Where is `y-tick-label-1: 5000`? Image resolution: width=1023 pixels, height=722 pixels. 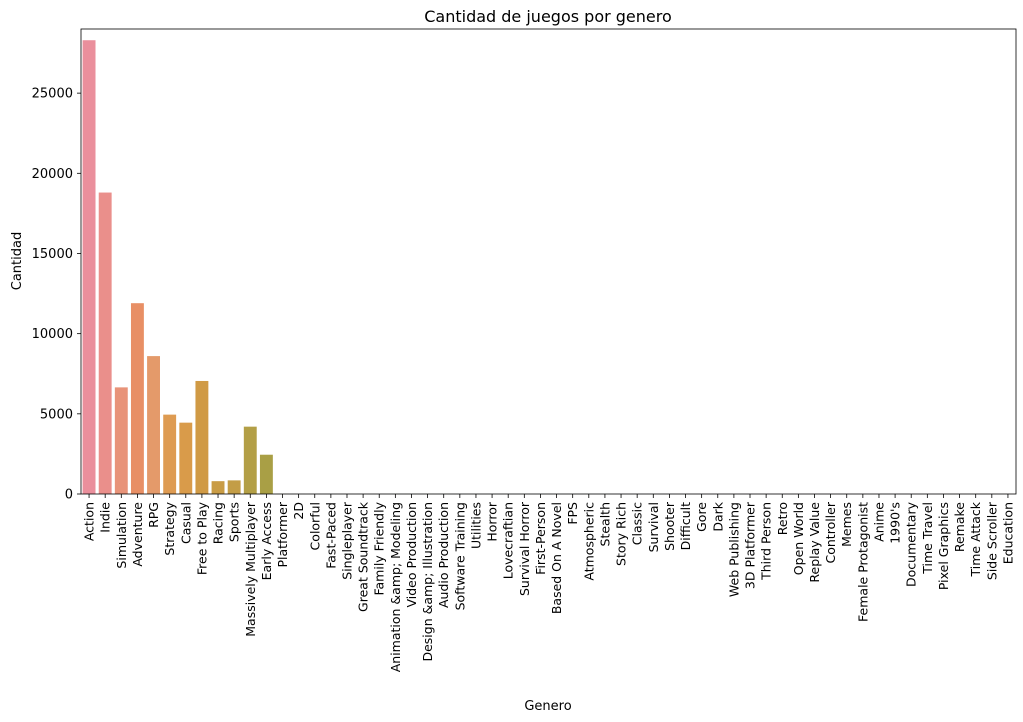
y-tick-label-1: 5000 is located at coordinates (56, 414).